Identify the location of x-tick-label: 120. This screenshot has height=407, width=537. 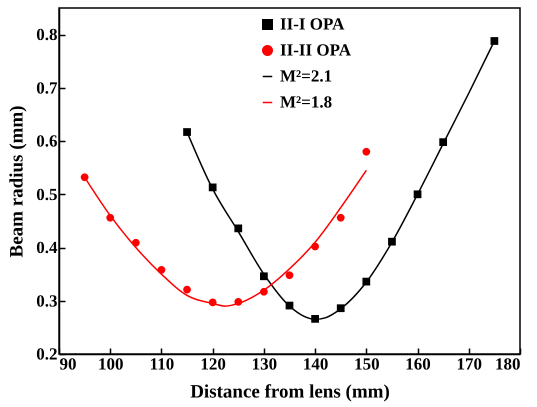
(213, 364).